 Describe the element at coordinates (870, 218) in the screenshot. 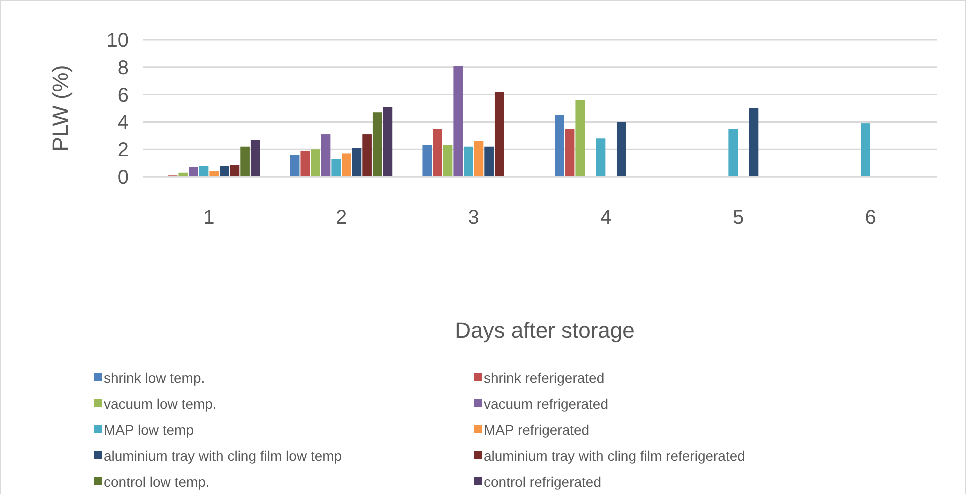

I see `x-tick-label: 6` at that location.